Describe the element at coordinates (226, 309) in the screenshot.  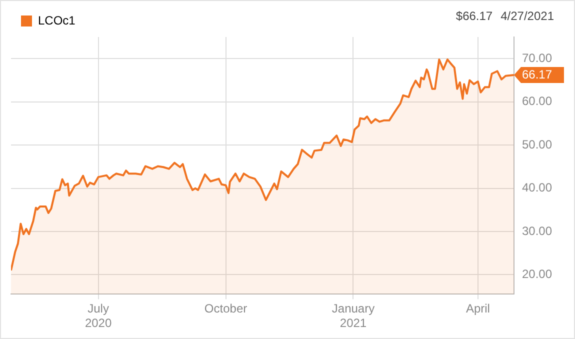
I see `x-tick-label: October` at that location.